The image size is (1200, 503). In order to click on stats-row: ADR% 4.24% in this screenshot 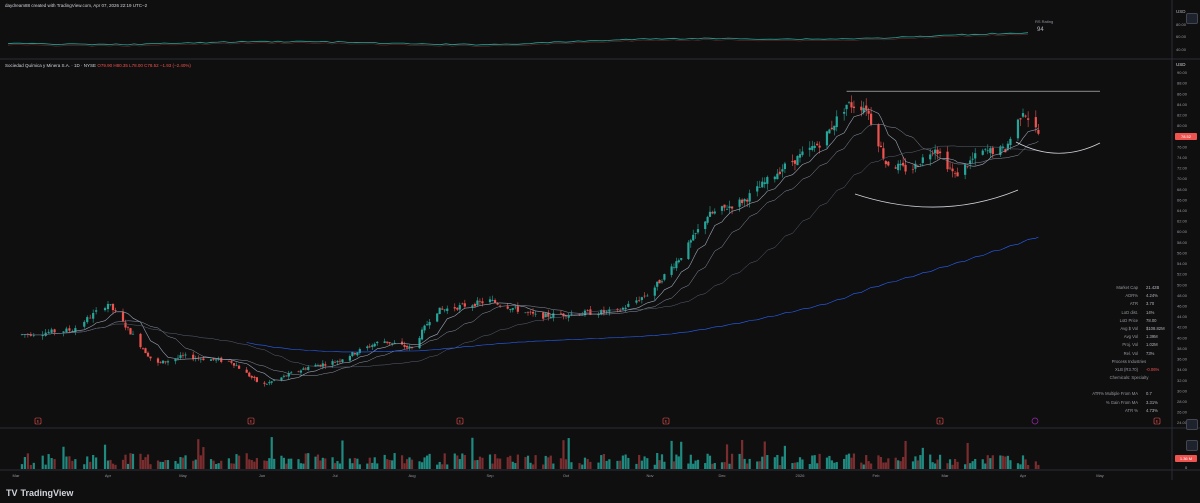, I will do `click(1129, 297)`.